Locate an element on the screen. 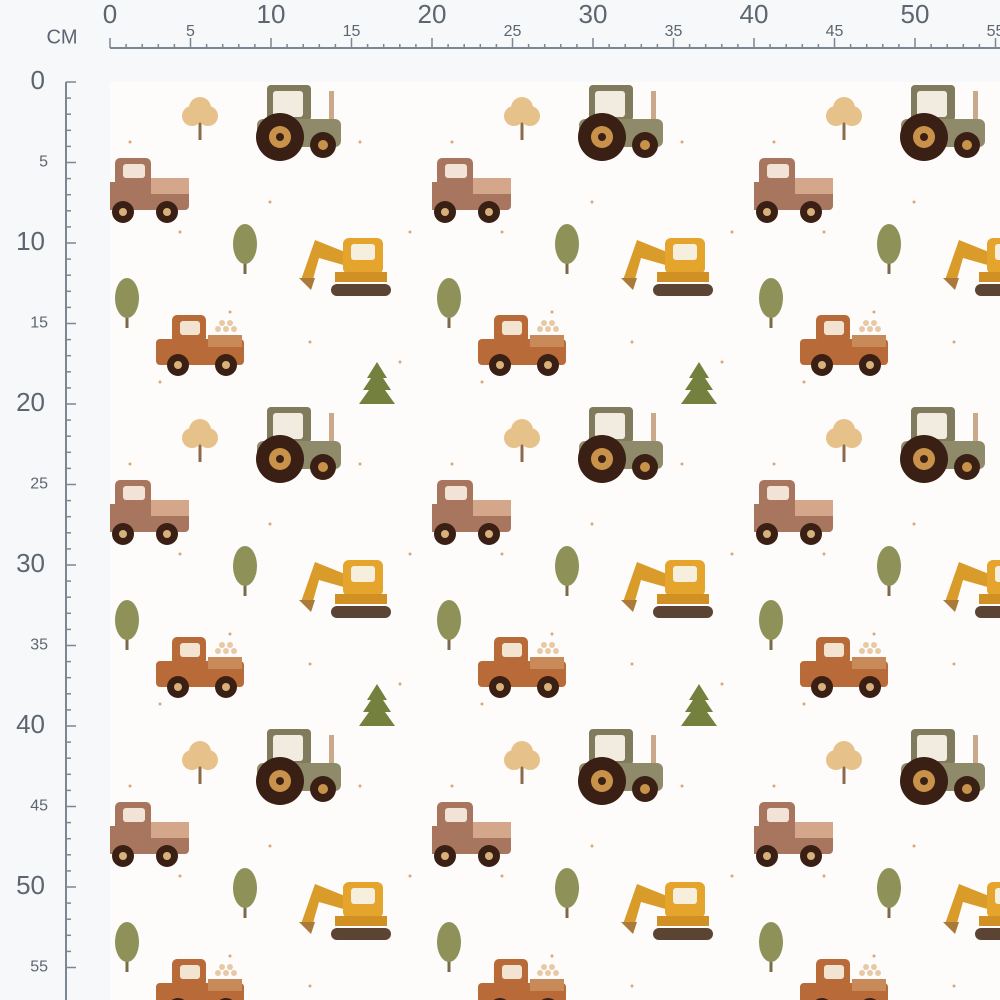  top-ruler-label: 55 is located at coordinates (993, 31).